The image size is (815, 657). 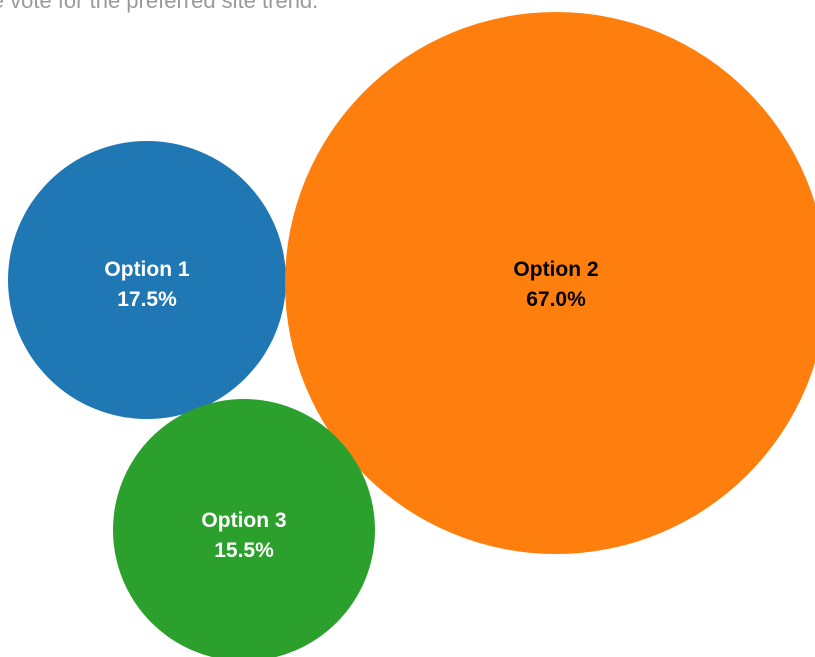 I want to click on bubble-label-option-3: Option 3, so click(x=243, y=520).